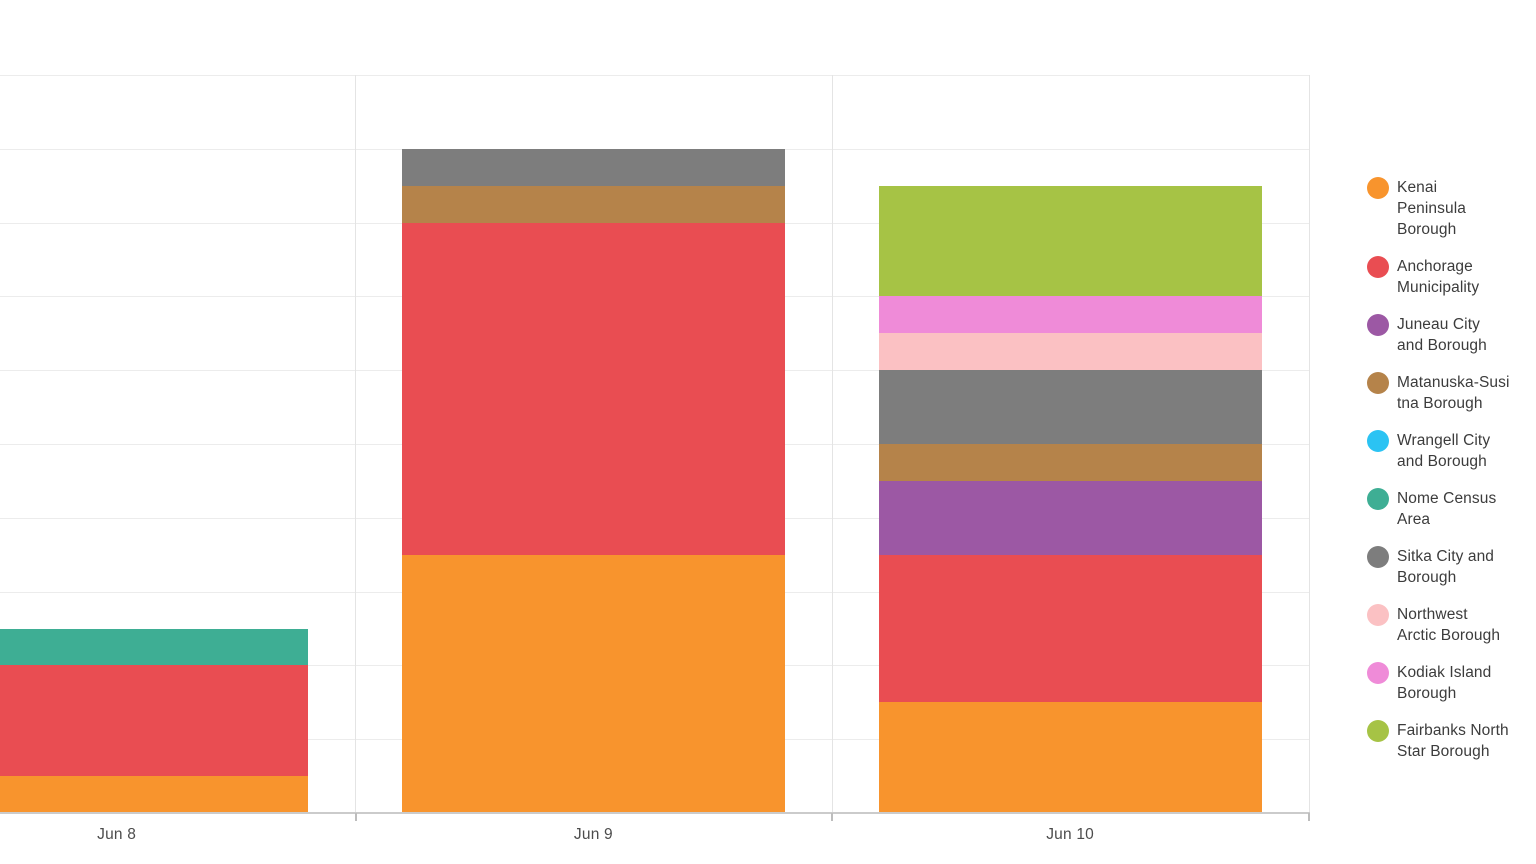 This screenshot has width=1536, height=864. Describe the element at coordinates (1444, 672) in the screenshot. I see `legend-label-line: Kodiak Island` at that location.